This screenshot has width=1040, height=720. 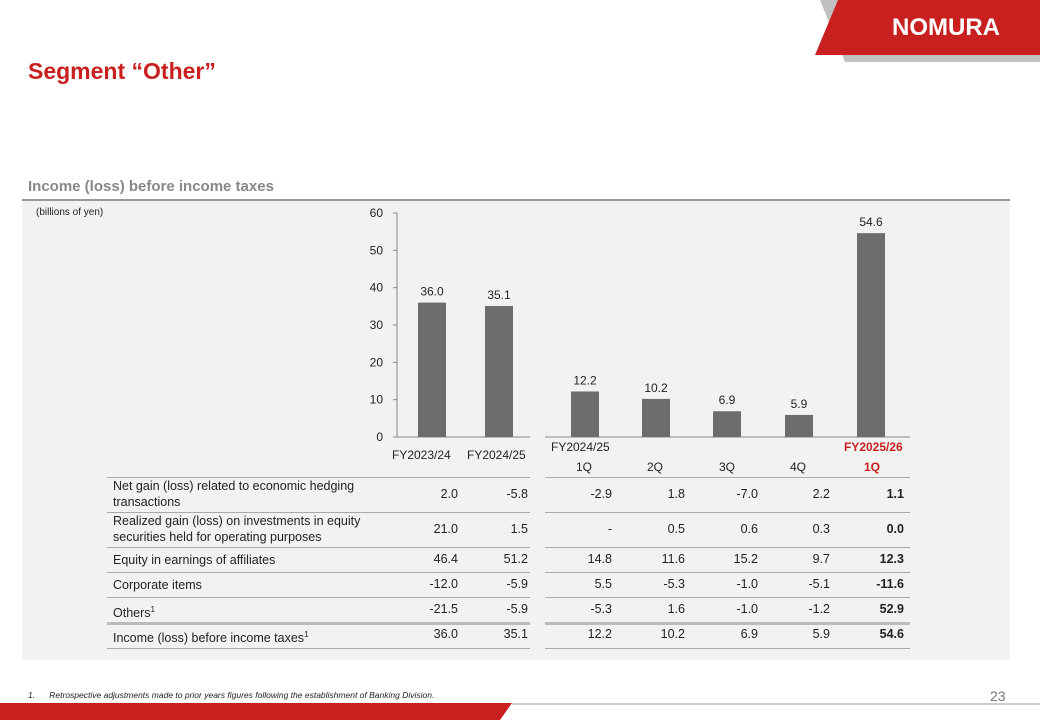 What do you see at coordinates (676, 608) in the screenshot?
I see `table-cell: 1.6` at bounding box center [676, 608].